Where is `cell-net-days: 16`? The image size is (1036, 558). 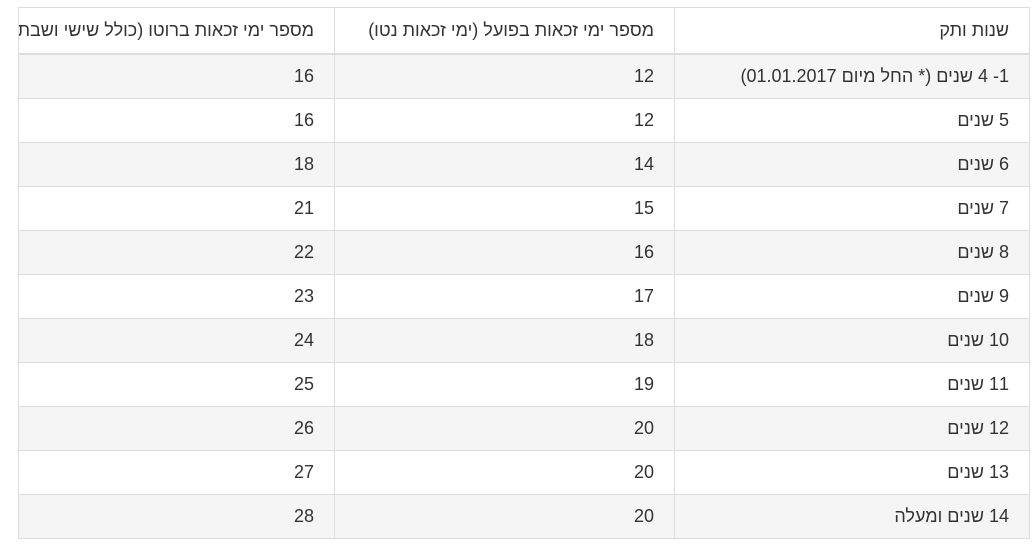
cell-net-days: 16 is located at coordinates (504, 252).